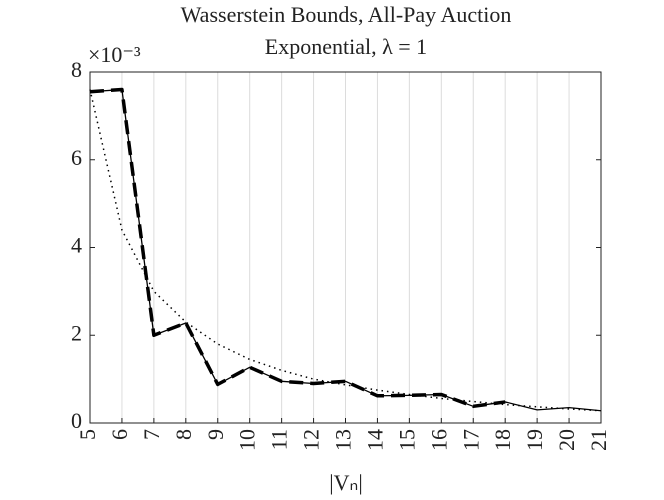  I want to click on x-tick-label: 9, so click(215, 434).